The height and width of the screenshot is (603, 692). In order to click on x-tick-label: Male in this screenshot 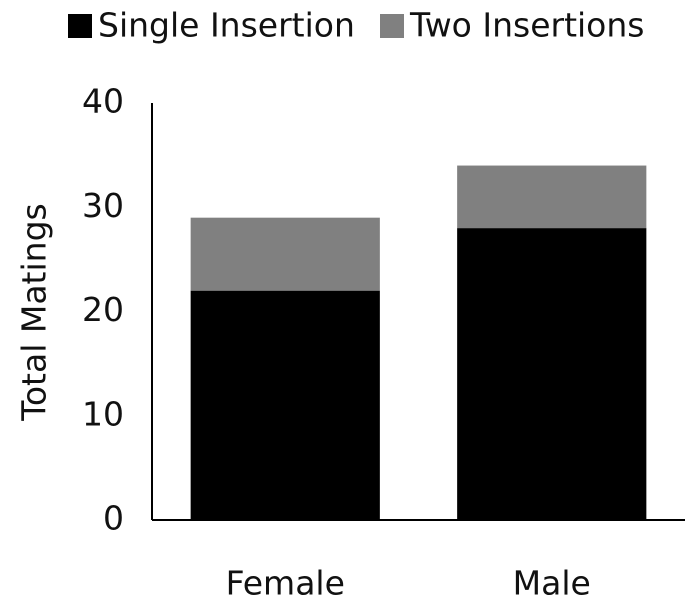, I will do `click(552, 583)`.